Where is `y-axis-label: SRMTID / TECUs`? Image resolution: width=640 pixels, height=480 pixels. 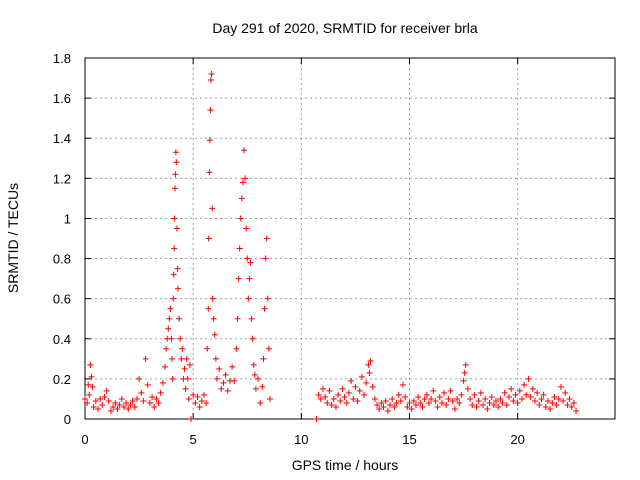
y-axis-label: SRMTID / TECUs is located at coordinates (13, 238).